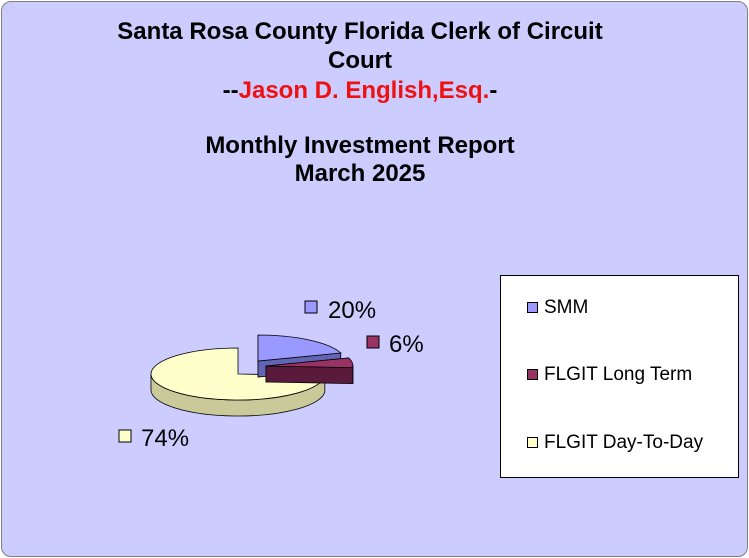 This screenshot has width=749, height=558. I want to click on clerk-name: Jason D. English,Esq., so click(364, 90).